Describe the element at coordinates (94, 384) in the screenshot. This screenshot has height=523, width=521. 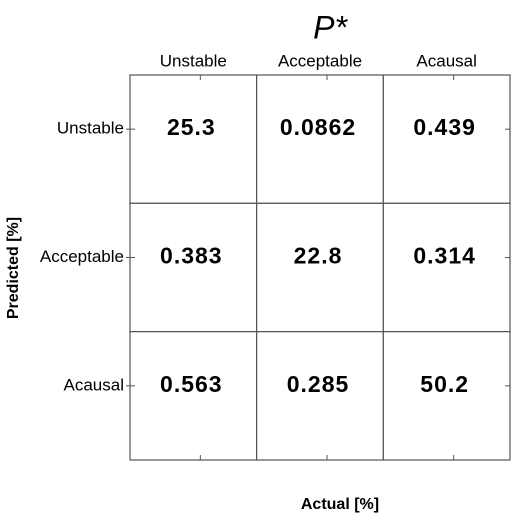
I see `y-tick-label: Acausal` at that location.